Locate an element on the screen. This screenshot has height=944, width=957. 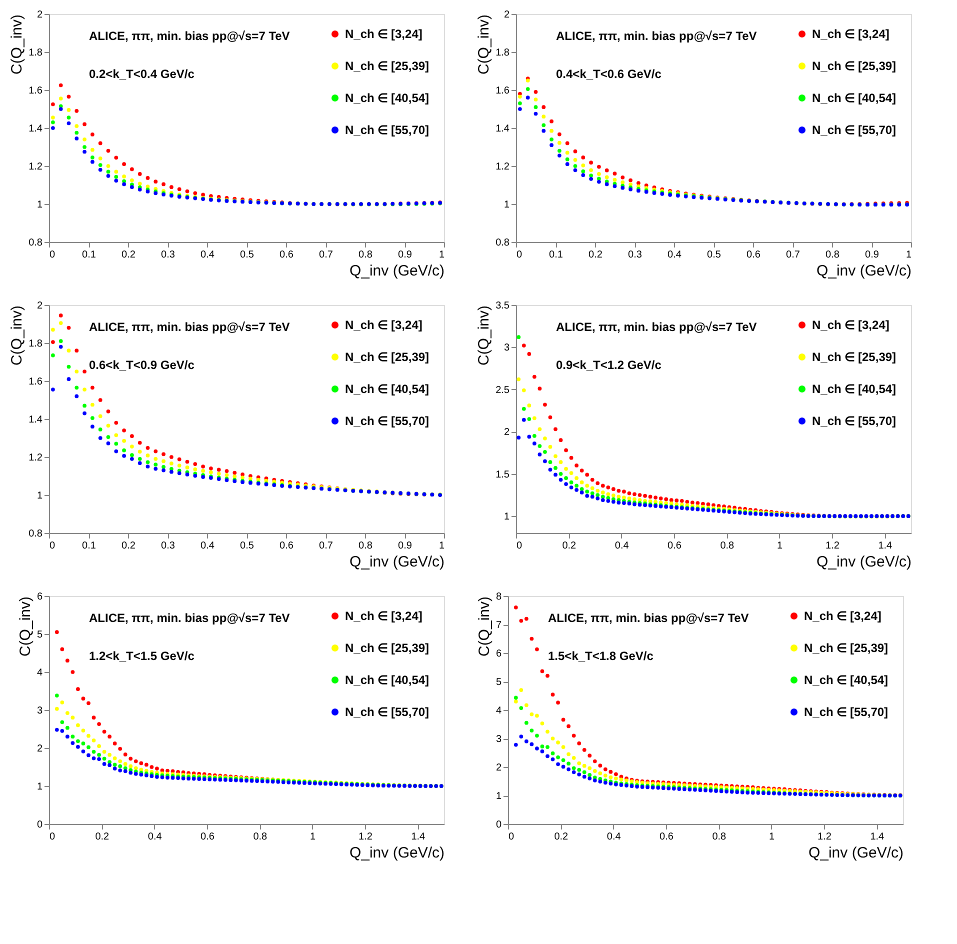
y-tick-label: 2.5 is located at coordinates (503, 390).